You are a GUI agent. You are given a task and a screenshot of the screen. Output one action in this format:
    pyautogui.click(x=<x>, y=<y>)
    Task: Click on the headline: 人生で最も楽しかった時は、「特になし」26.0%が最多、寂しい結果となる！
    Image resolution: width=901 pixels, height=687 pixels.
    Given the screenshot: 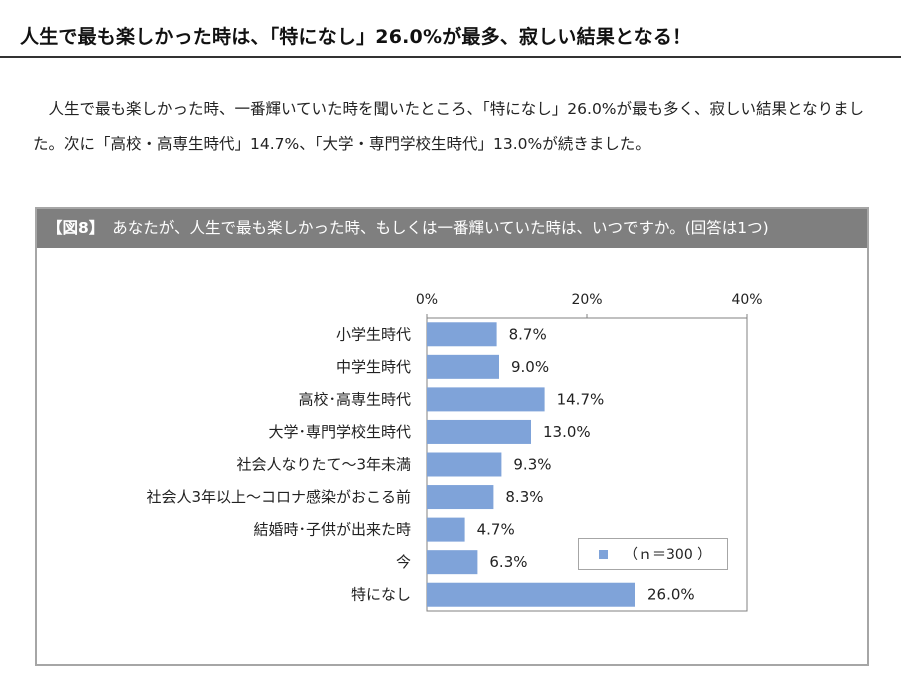 What is the action you would take?
    pyautogui.click(x=356, y=37)
    